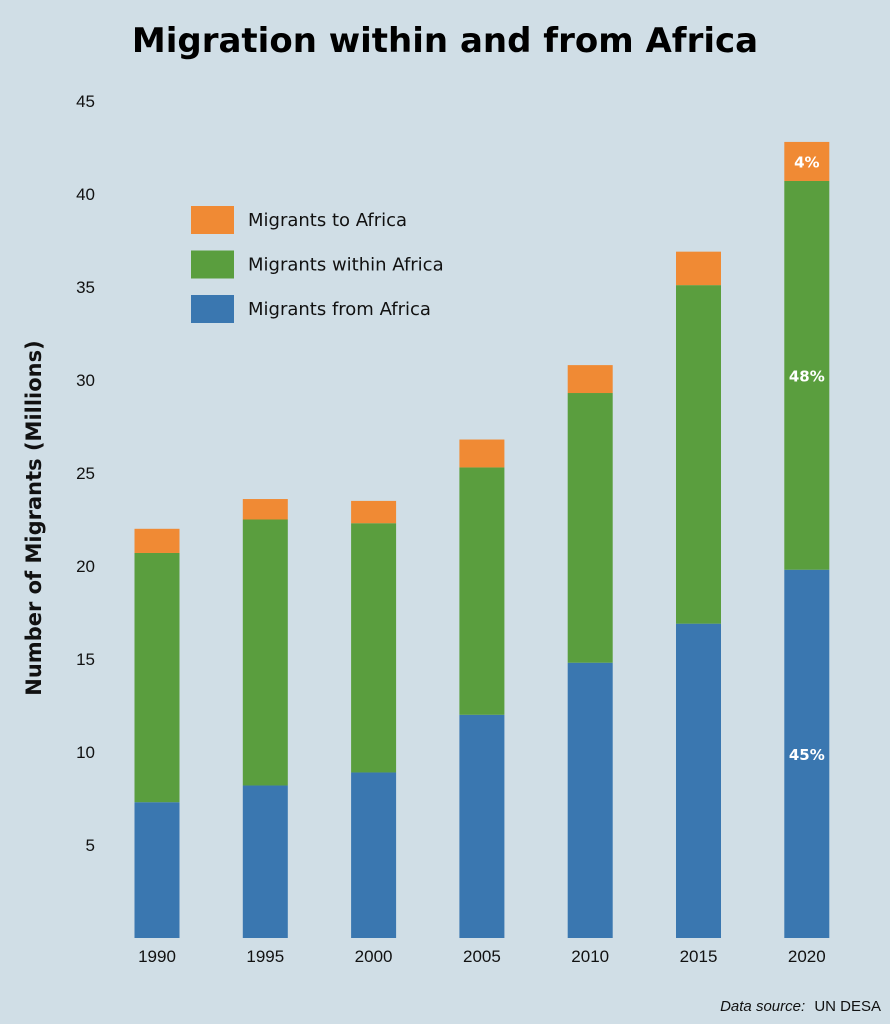 The image size is (890, 1024). I want to click on data-label-migrants-from-africa-2020: 45%, so click(807, 755).